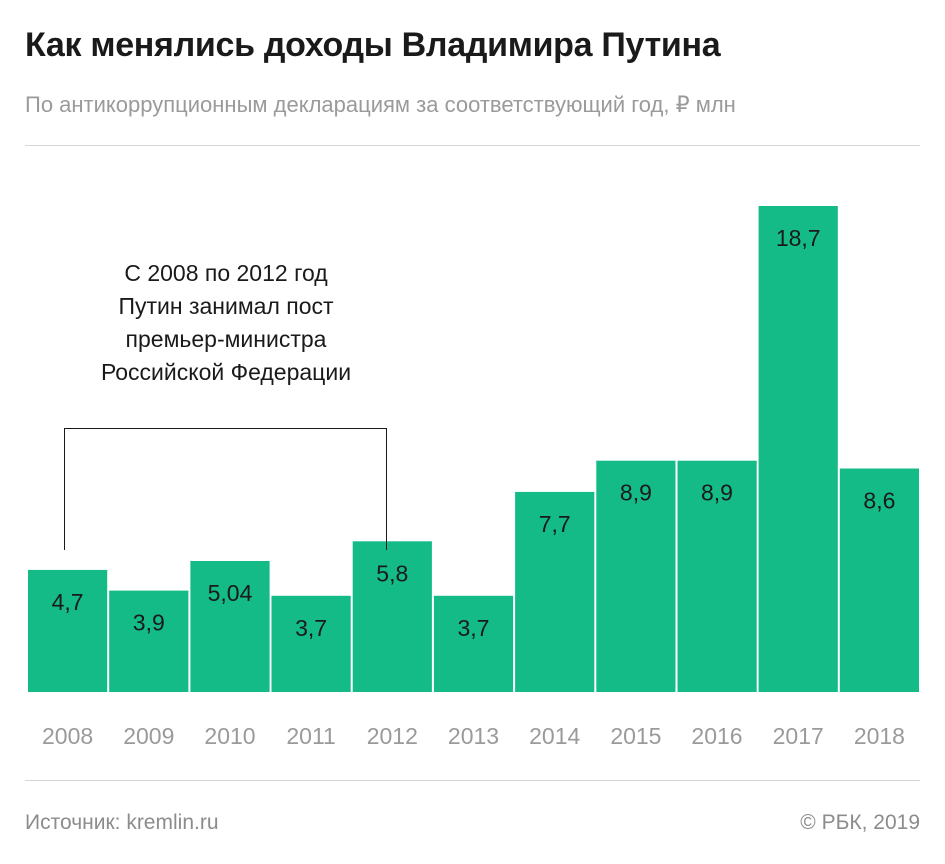 The width and height of the screenshot is (945, 864). I want to click on annotation-line: премьер-министра, so click(226, 339).